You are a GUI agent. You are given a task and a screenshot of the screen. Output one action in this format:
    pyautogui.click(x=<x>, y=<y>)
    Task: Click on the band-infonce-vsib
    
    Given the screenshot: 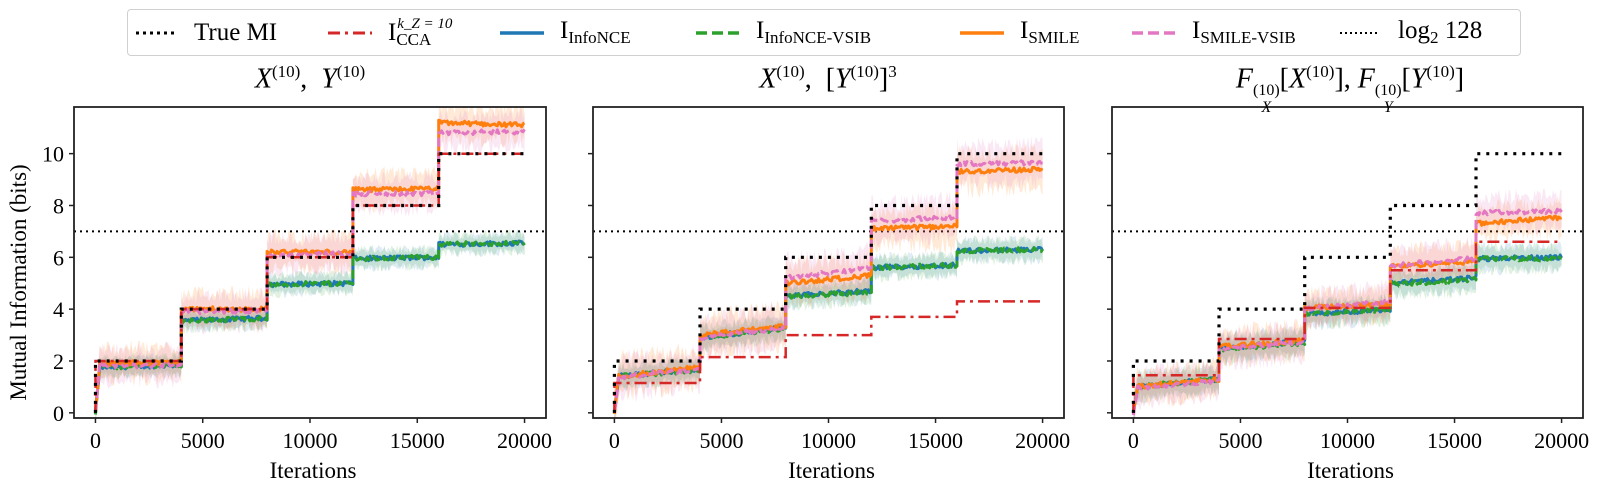 What is the action you would take?
    pyautogui.click(x=1347, y=329)
    